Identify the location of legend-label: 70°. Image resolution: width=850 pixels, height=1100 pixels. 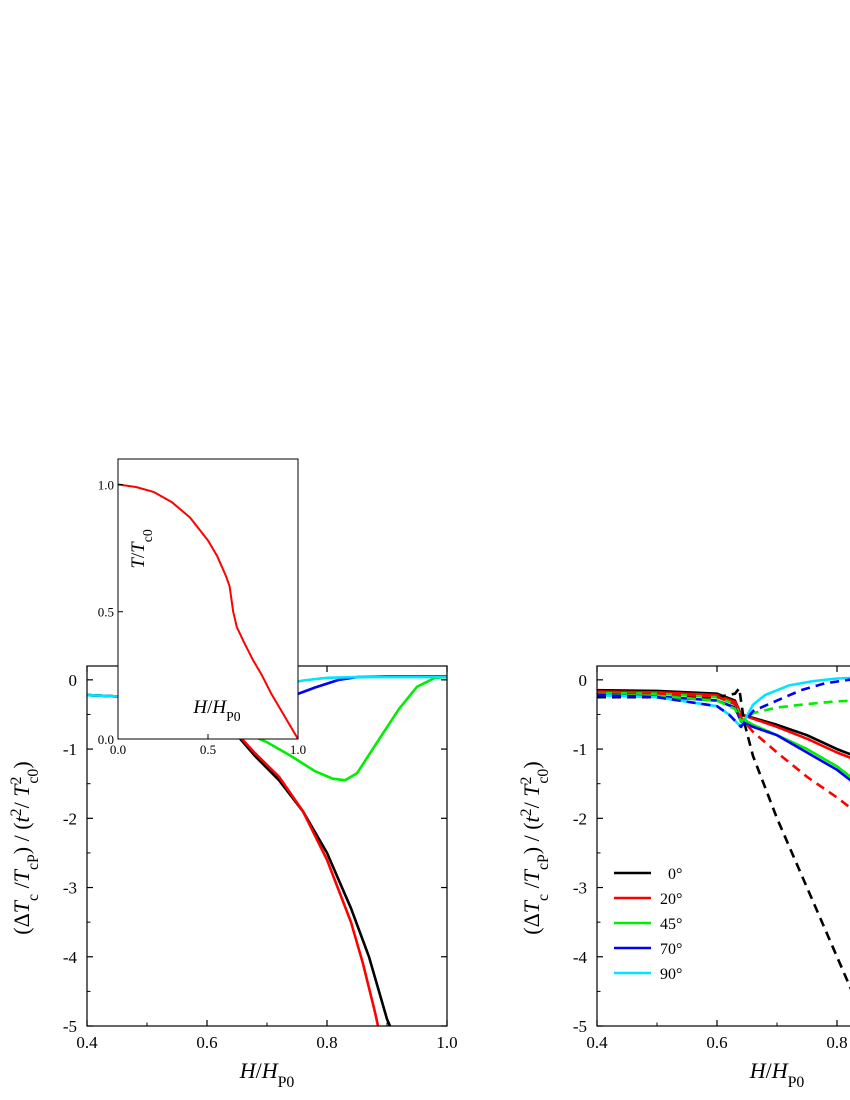
(671, 949).